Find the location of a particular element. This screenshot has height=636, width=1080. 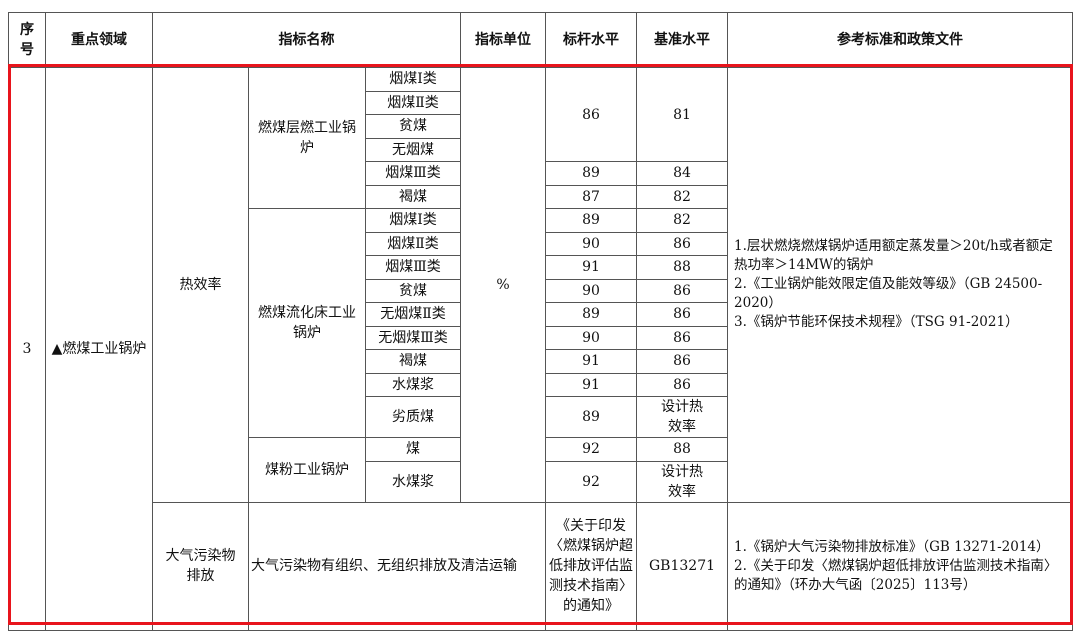

baseline-cell: 84 is located at coordinates (682, 173).